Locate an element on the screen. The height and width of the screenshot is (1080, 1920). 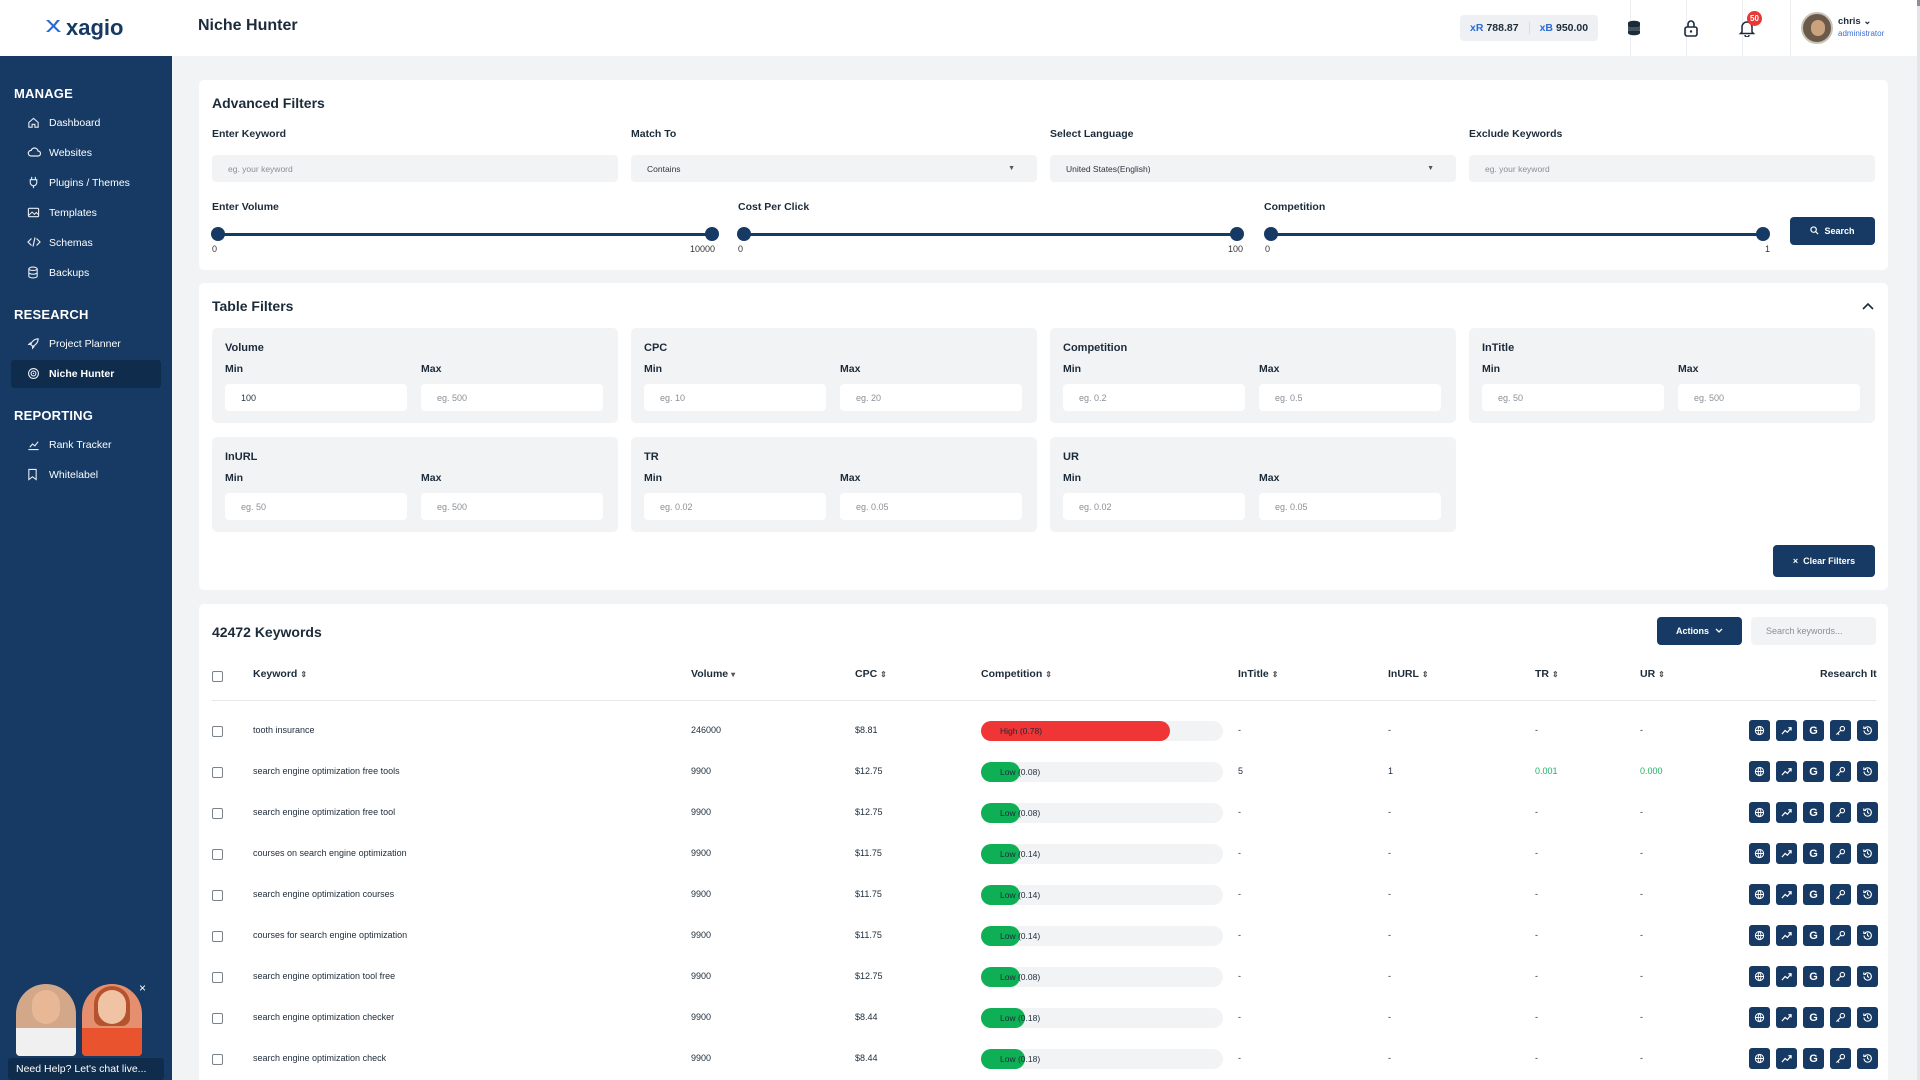
sidebar-item-schemas: Schemas is located at coordinates (86, 243).